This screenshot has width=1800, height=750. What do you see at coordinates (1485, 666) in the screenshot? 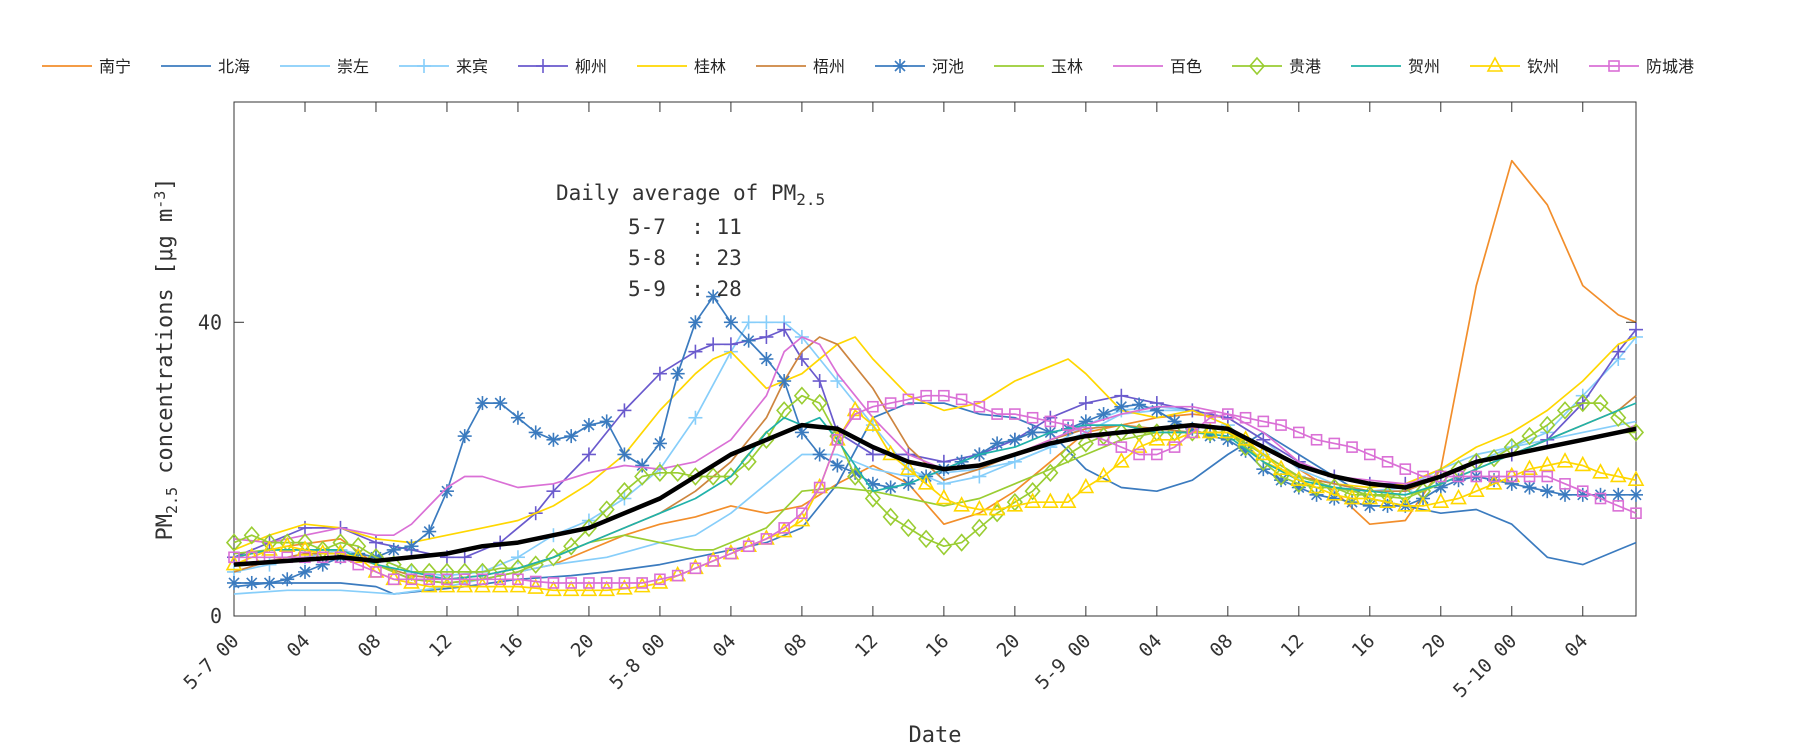
I see `x-tick-label: 5-10 00` at bounding box center [1485, 666].